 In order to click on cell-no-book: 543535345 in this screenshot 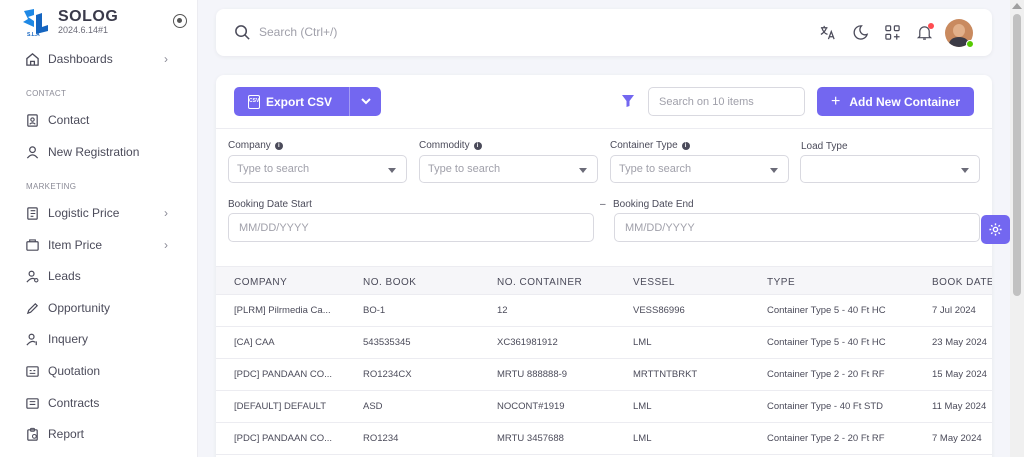, I will do `click(387, 342)`.